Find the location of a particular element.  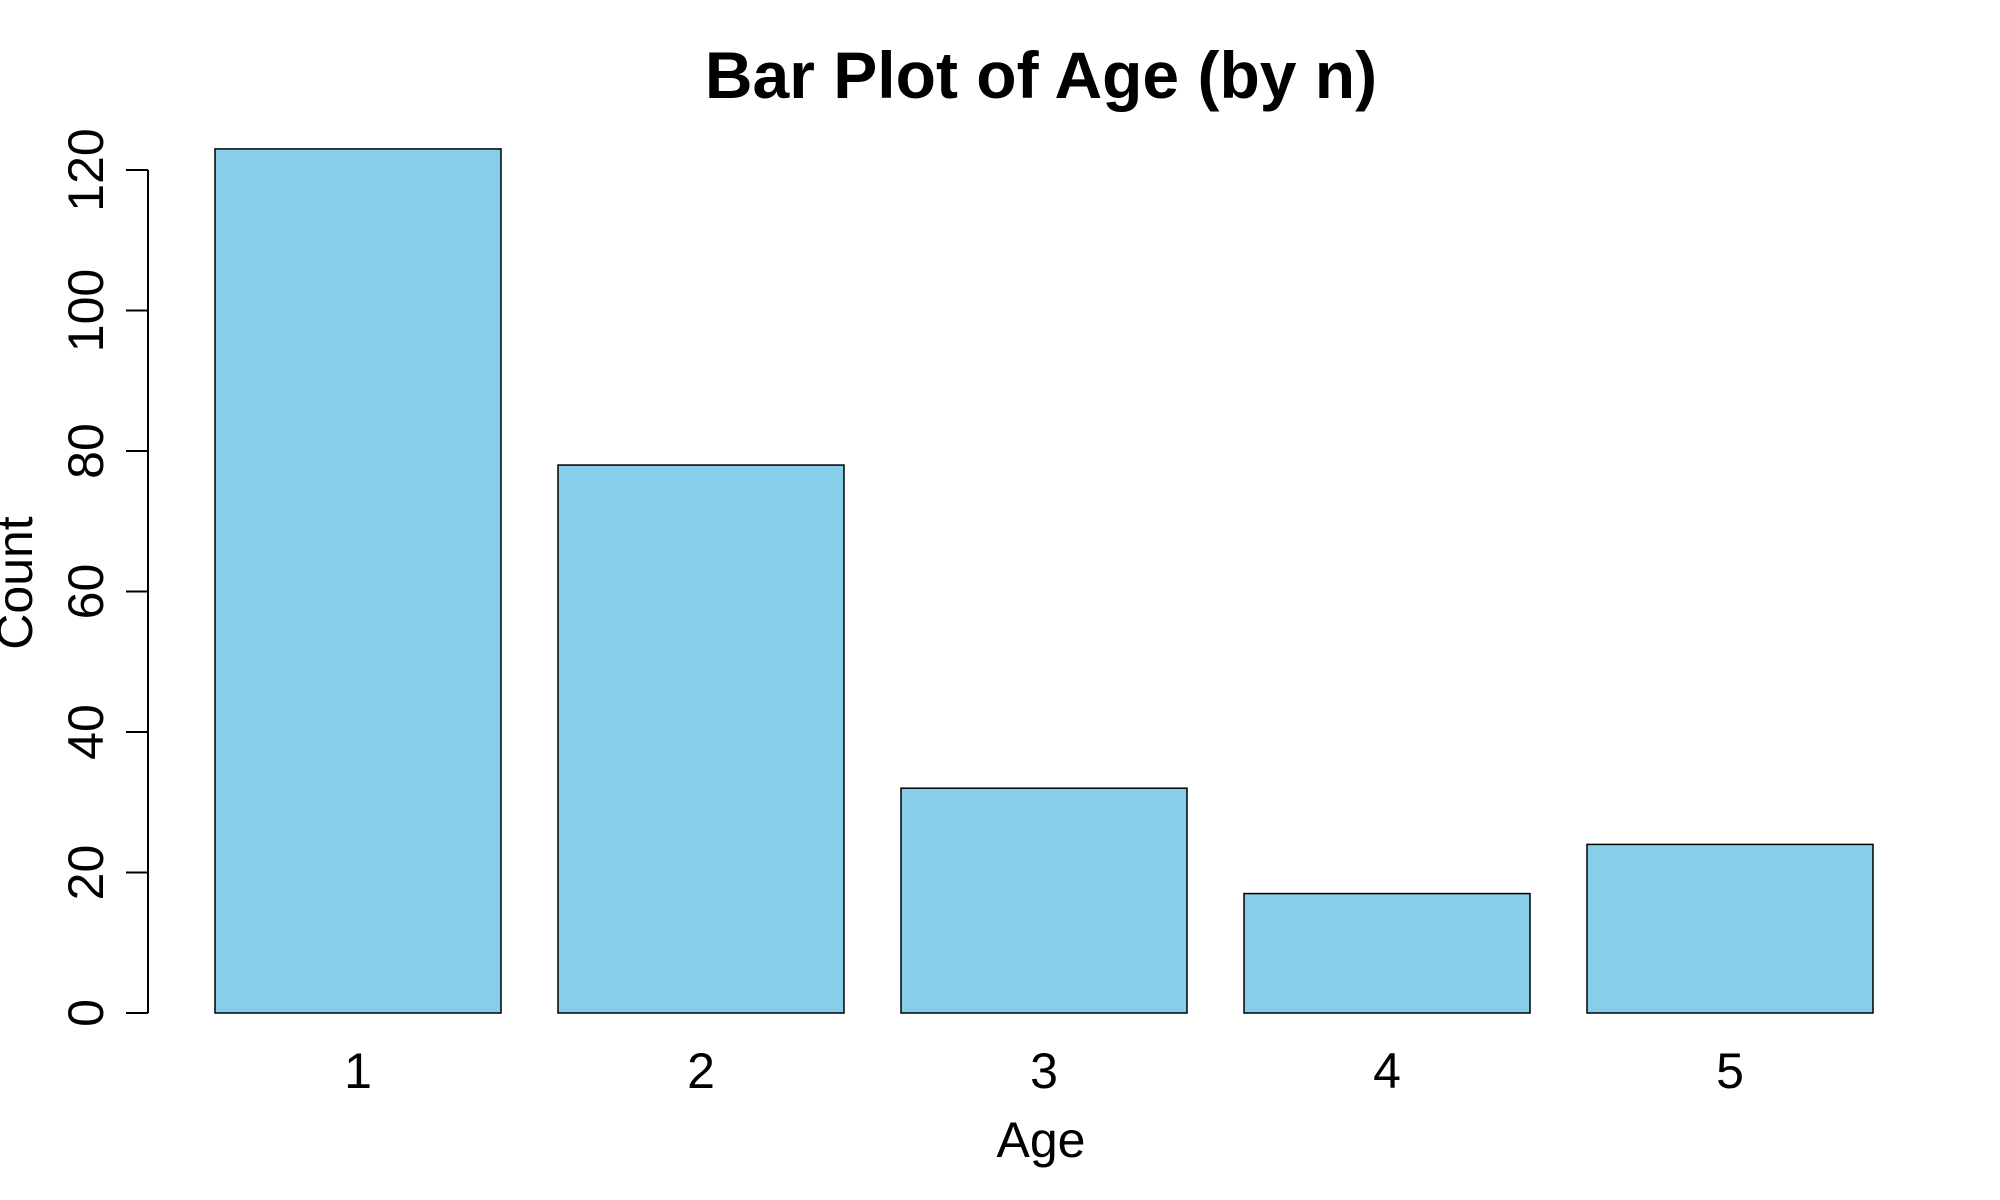

y-tick-label: 60 is located at coordinates (86, 592).